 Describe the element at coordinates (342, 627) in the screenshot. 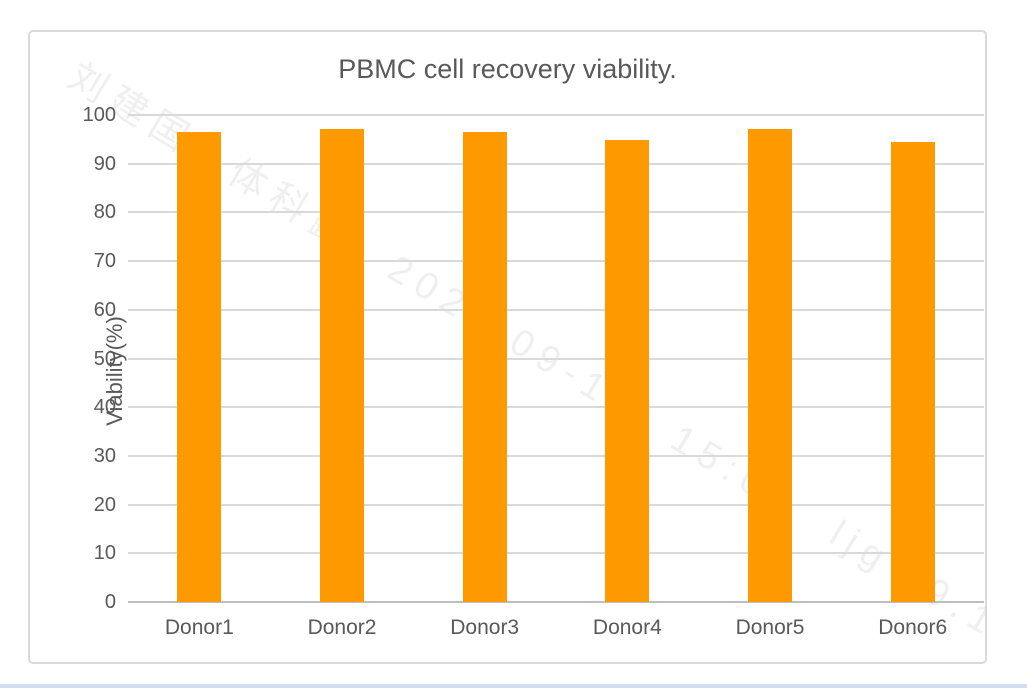

I see `x-label-donor2: Donor2` at that location.